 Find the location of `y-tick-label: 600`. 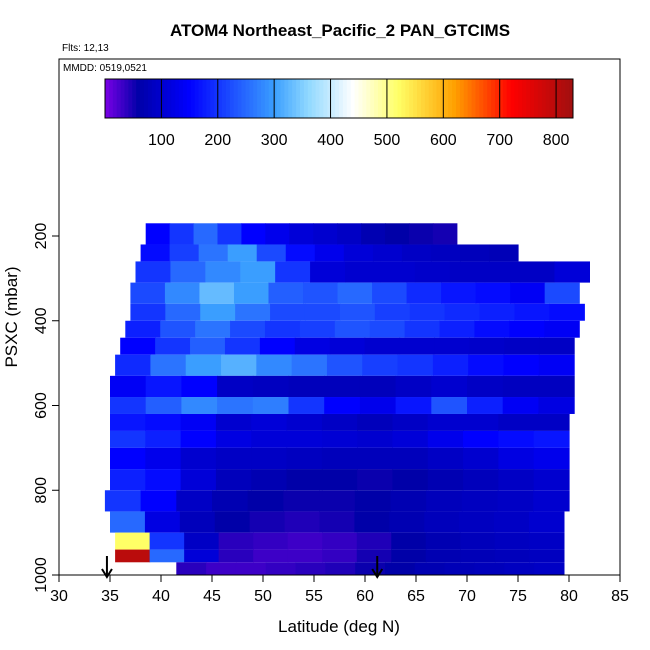

y-tick-label: 600 is located at coordinates (41, 405).